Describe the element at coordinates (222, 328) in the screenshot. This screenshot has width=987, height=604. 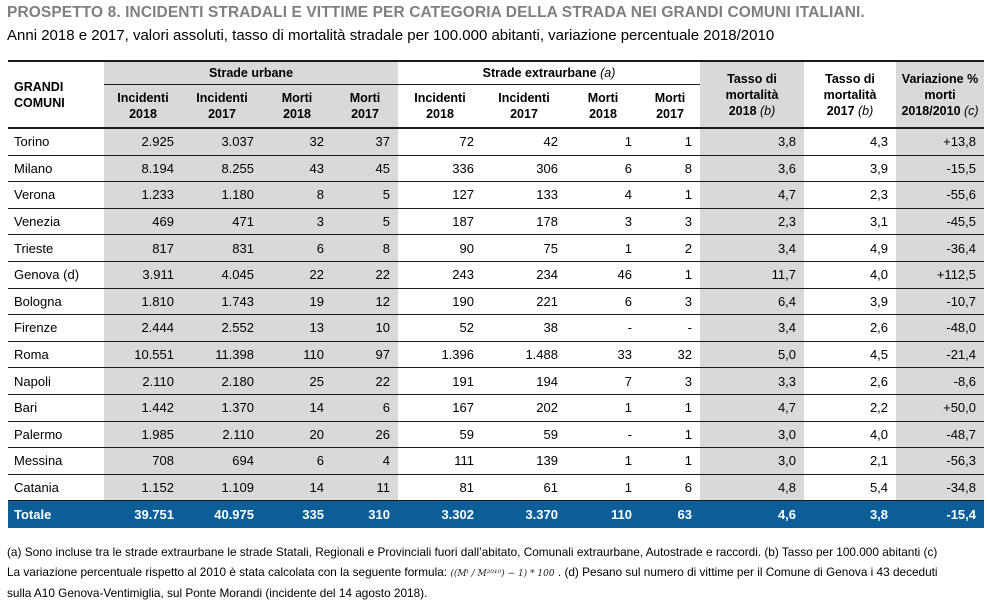
I see `cell-u-incidenti-2017: 2.552` at that location.